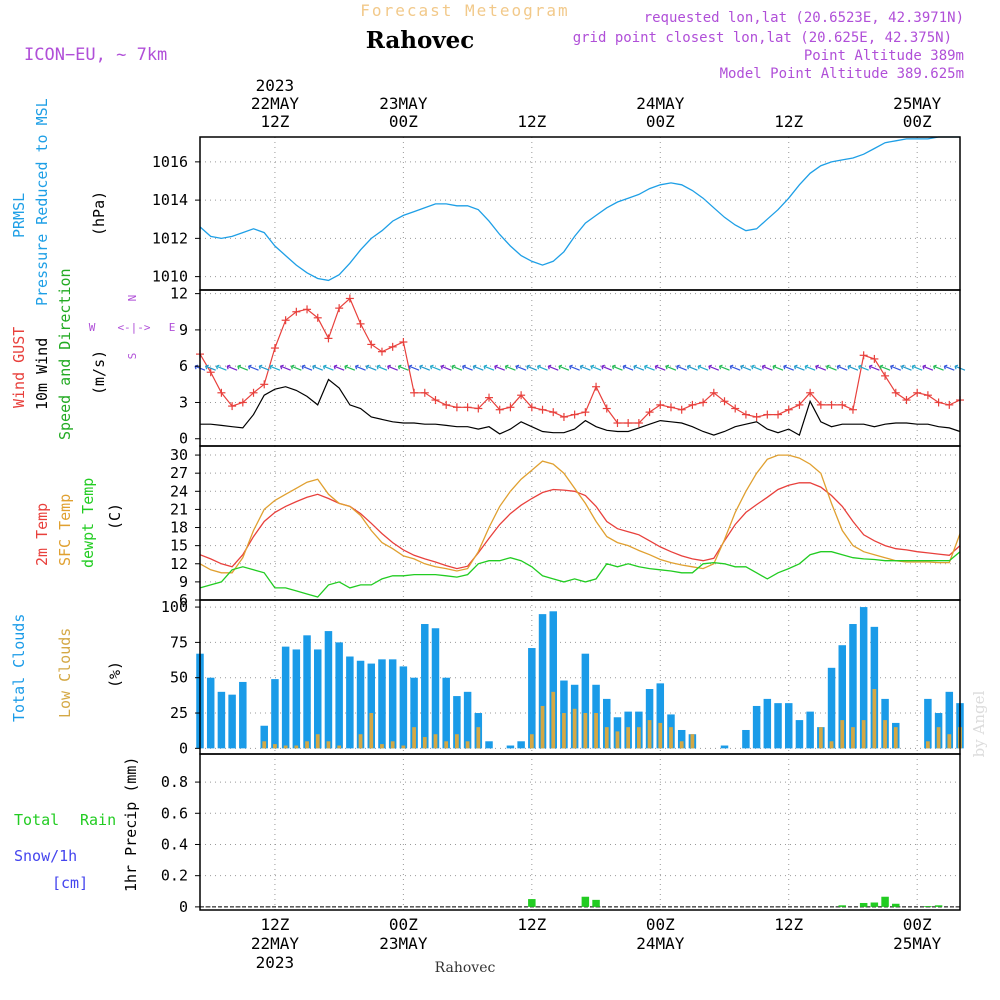  Describe the element at coordinates (579, 209) in the screenshot. I see `prmsl-line` at that location.